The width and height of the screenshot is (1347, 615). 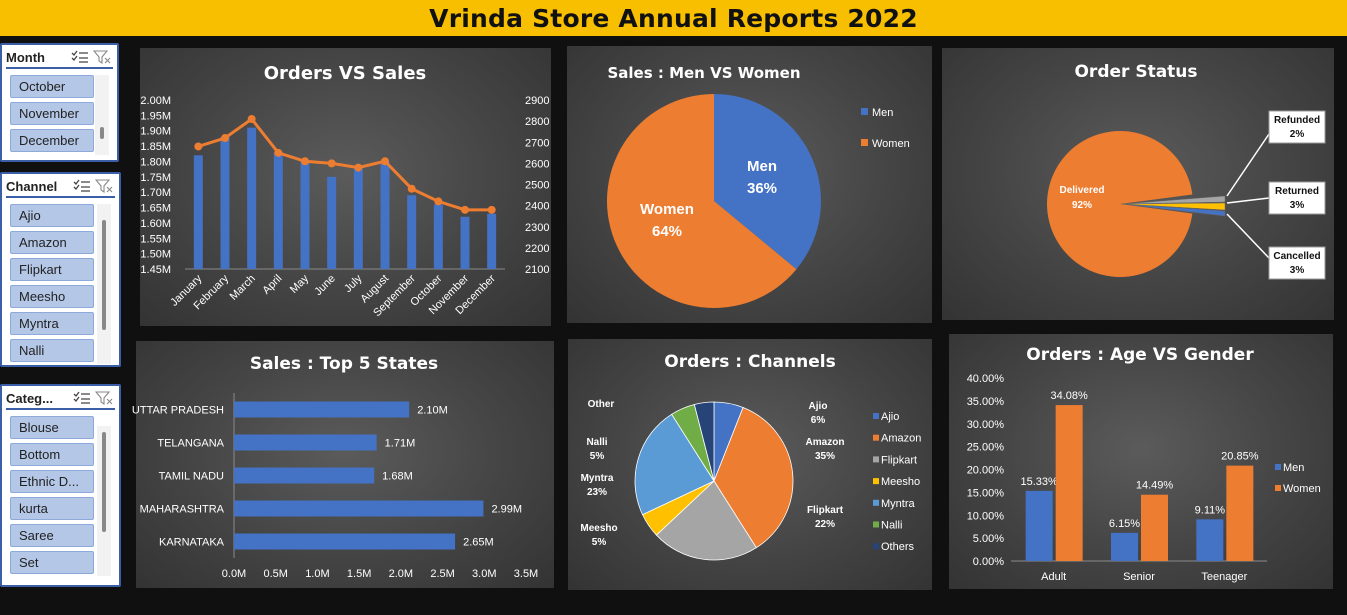 What do you see at coordinates (155, 101) in the screenshot?
I see `y-left-tick-label: 2.00M` at bounding box center [155, 101].